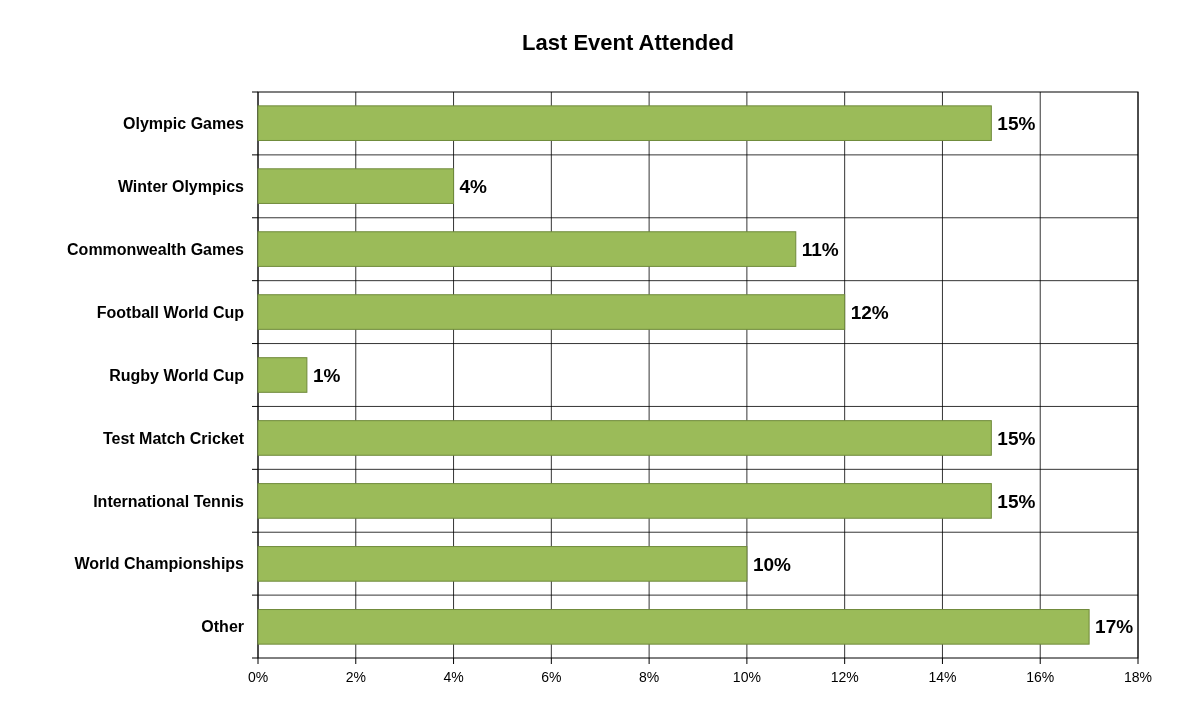  What do you see at coordinates (820, 249) in the screenshot?
I see `data-label: 11%` at bounding box center [820, 249].